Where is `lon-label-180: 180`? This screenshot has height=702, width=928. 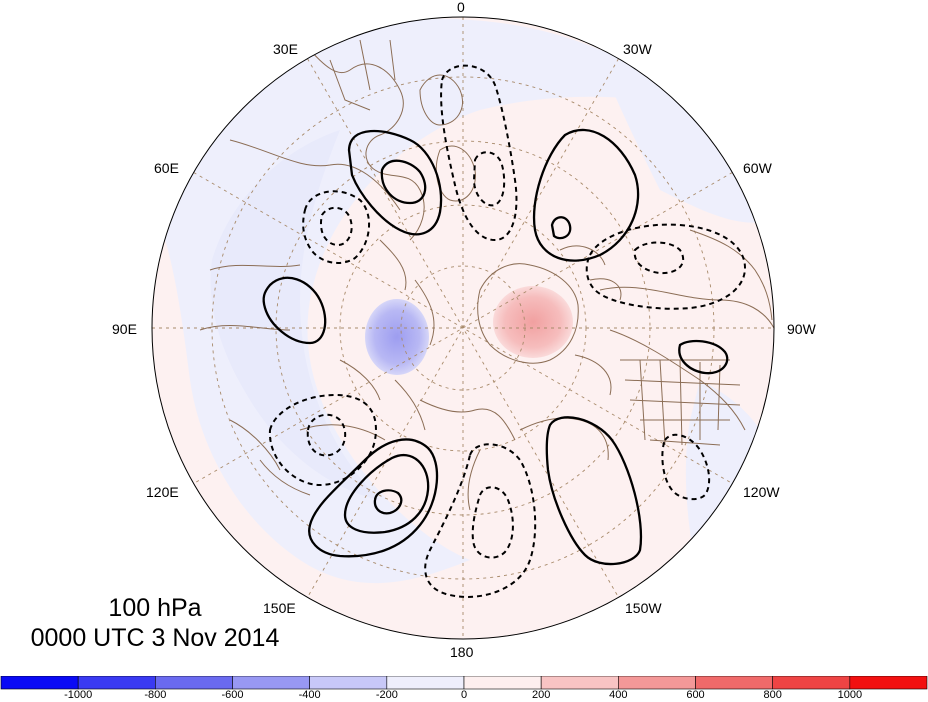 lon-label-180: 180 is located at coordinates (462, 652).